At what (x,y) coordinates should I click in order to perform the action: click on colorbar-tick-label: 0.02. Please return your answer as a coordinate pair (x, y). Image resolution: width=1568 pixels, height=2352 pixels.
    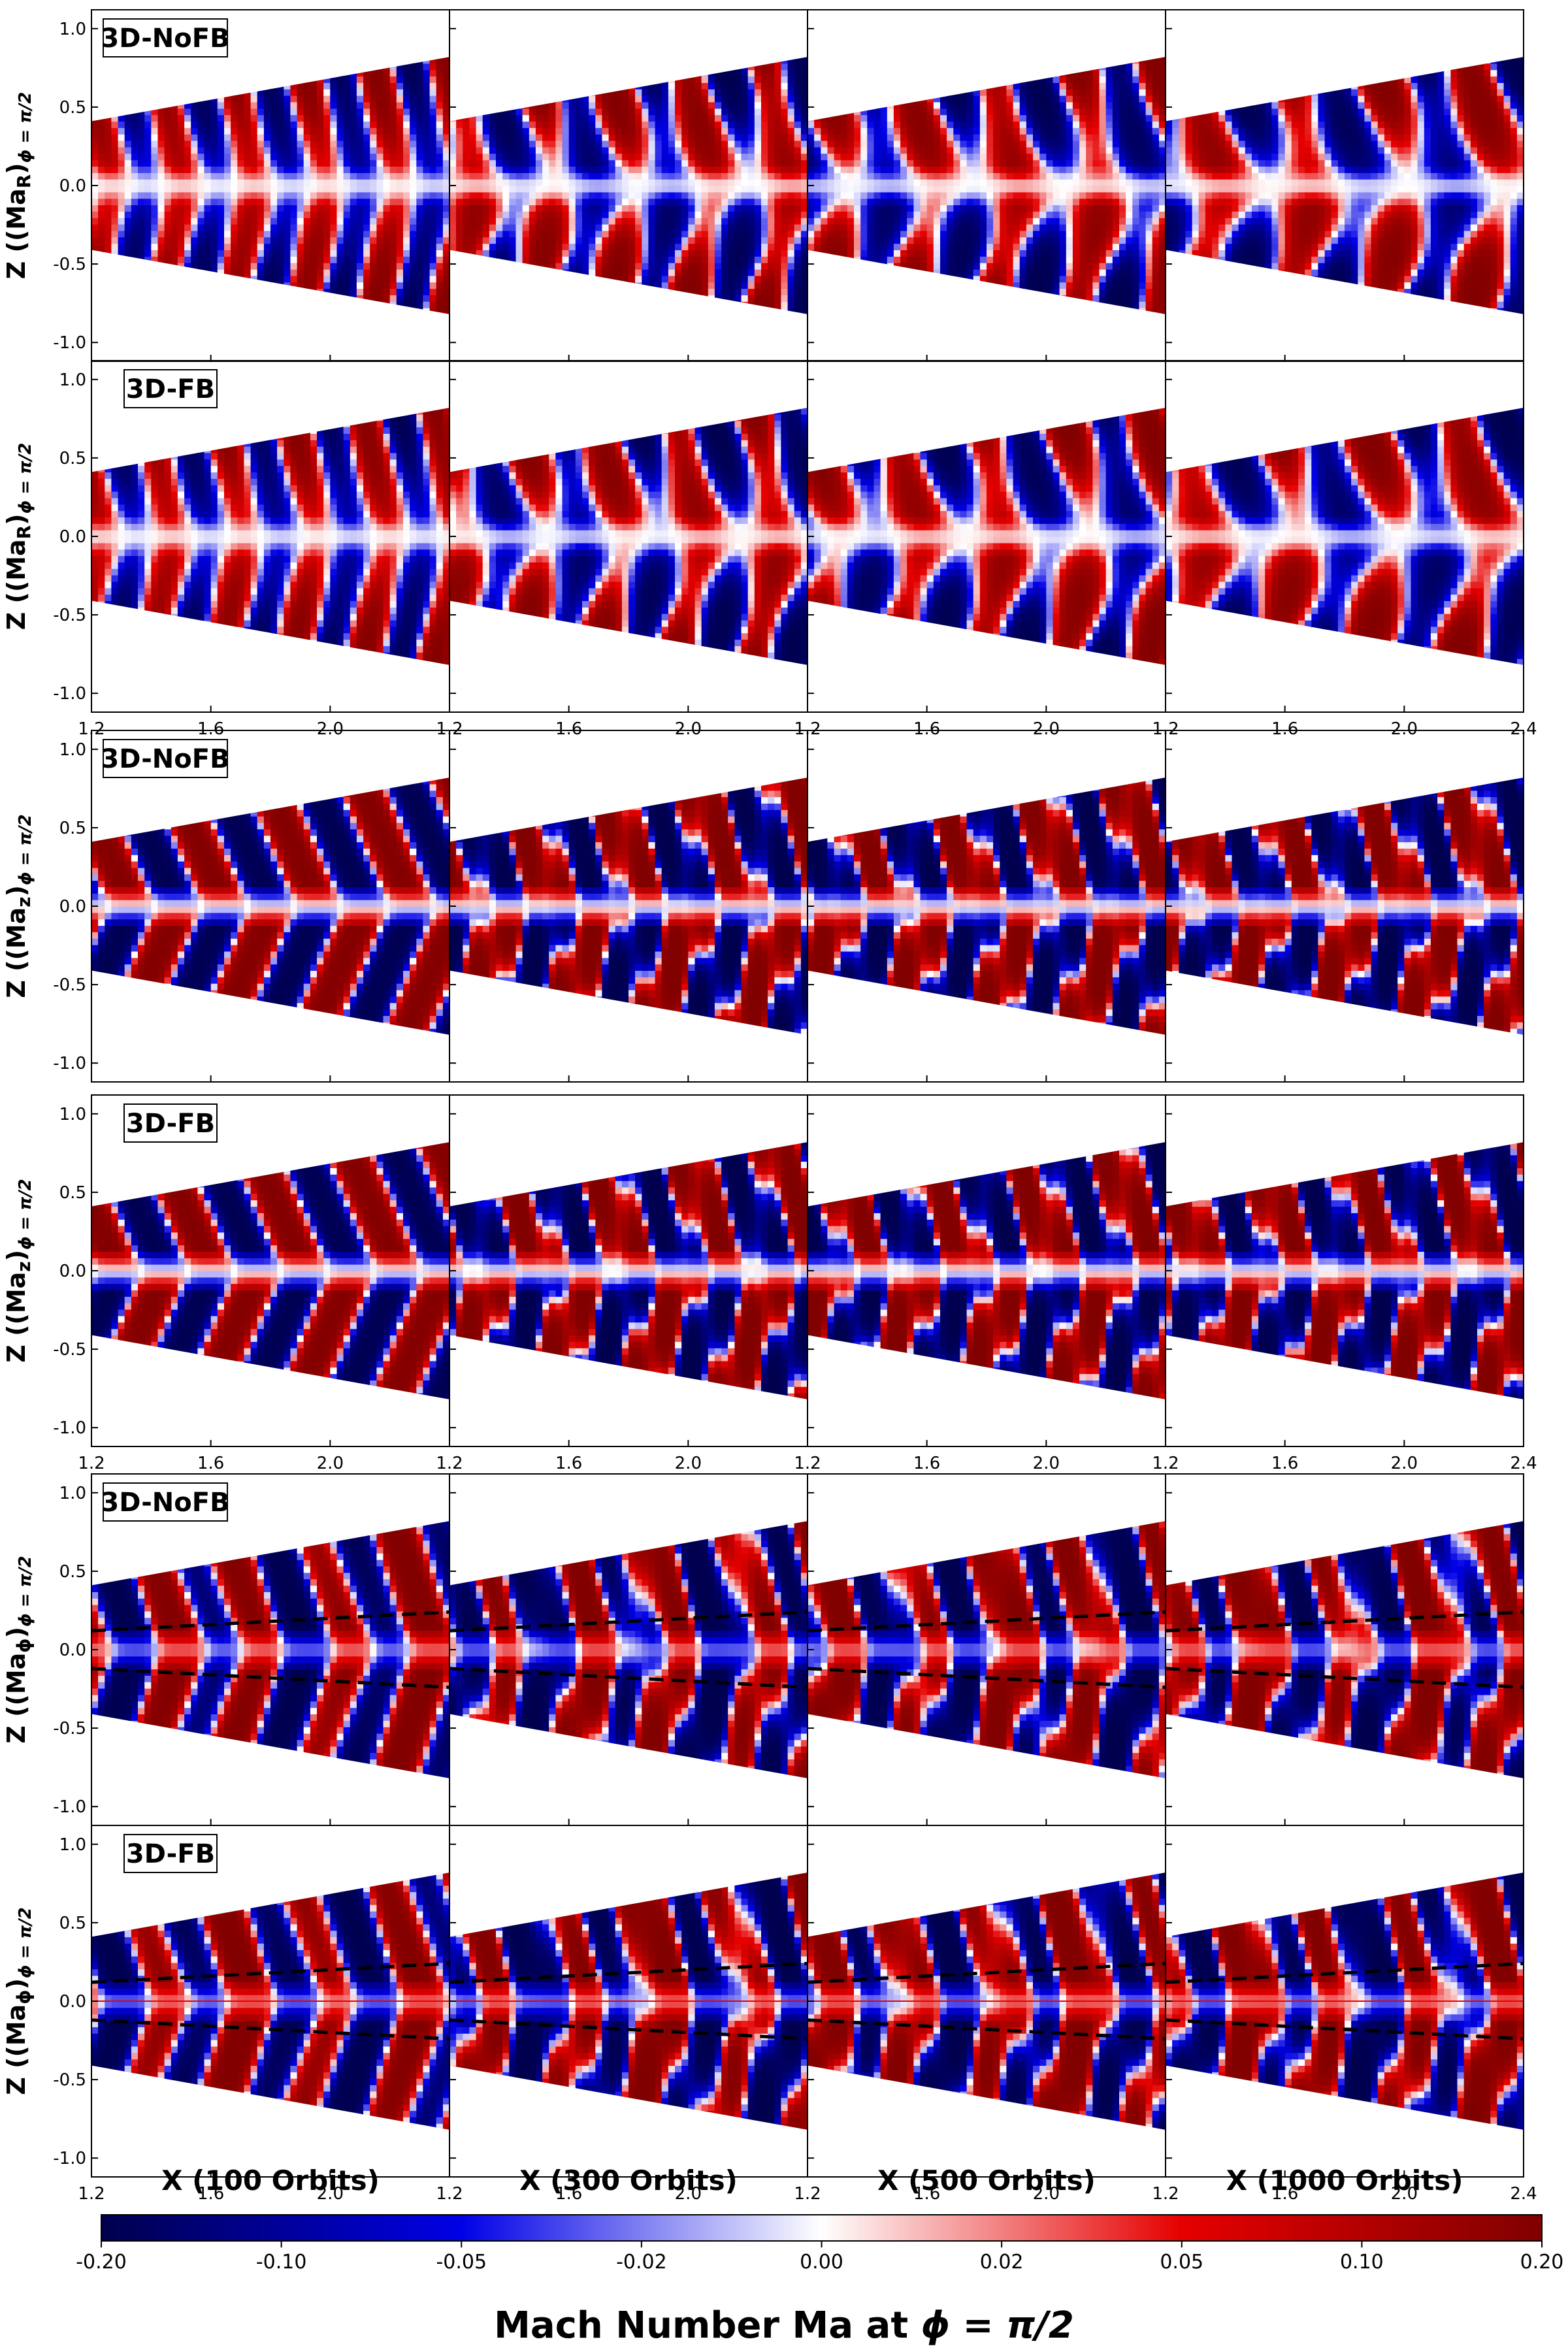
    Looking at the image, I should click on (1002, 2262).